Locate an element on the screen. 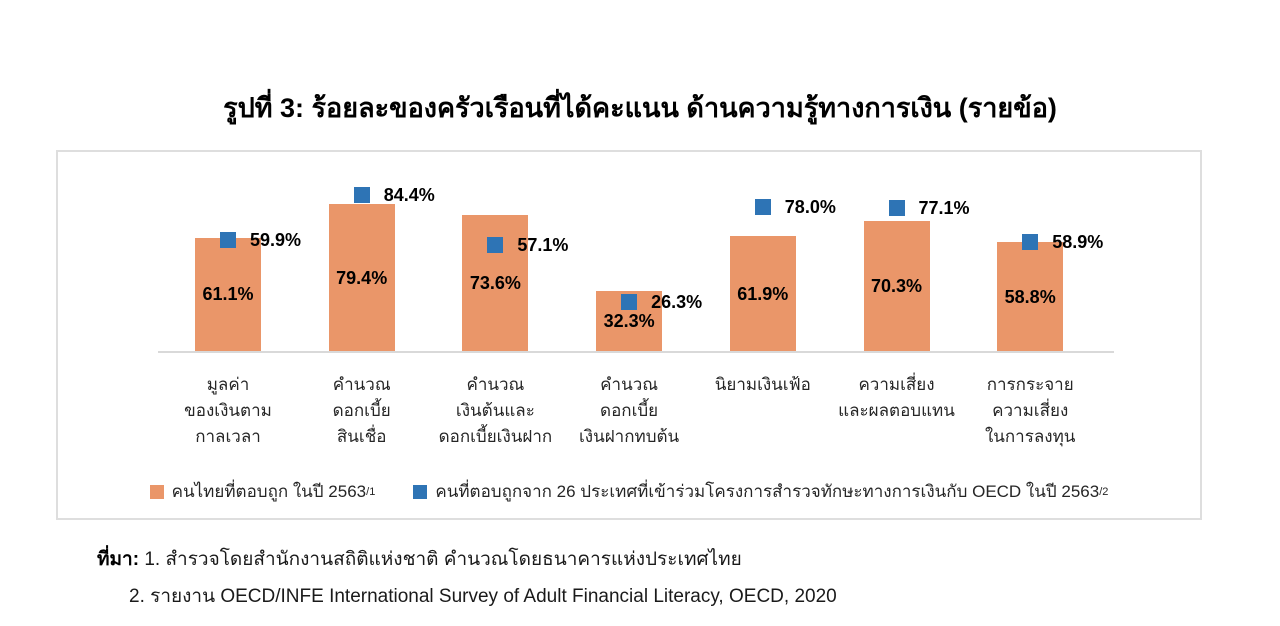 The image size is (1280, 626). category-label: ความเสี่ยง และผลตอบแทน is located at coordinates (896, 397).